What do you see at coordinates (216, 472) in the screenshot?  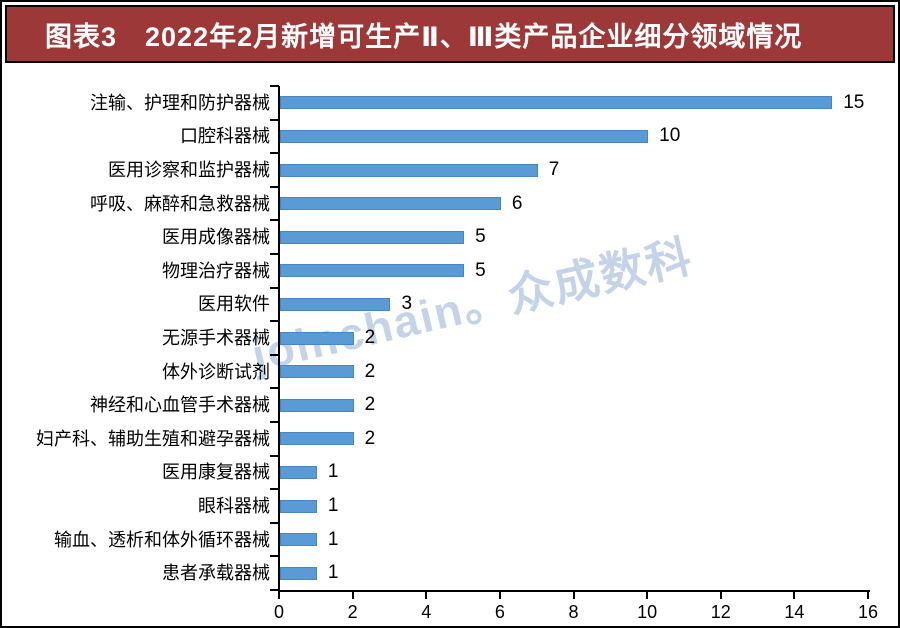 I see `category-label: 医用康复器械` at bounding box center [216, 472].